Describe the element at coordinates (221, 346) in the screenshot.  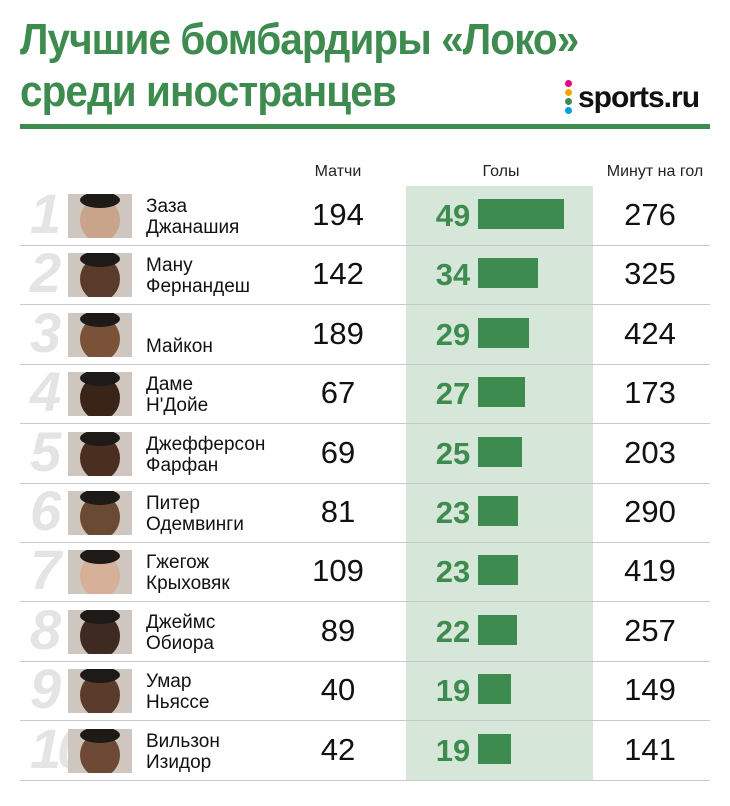
I see `player-name: Майкон` at that location.